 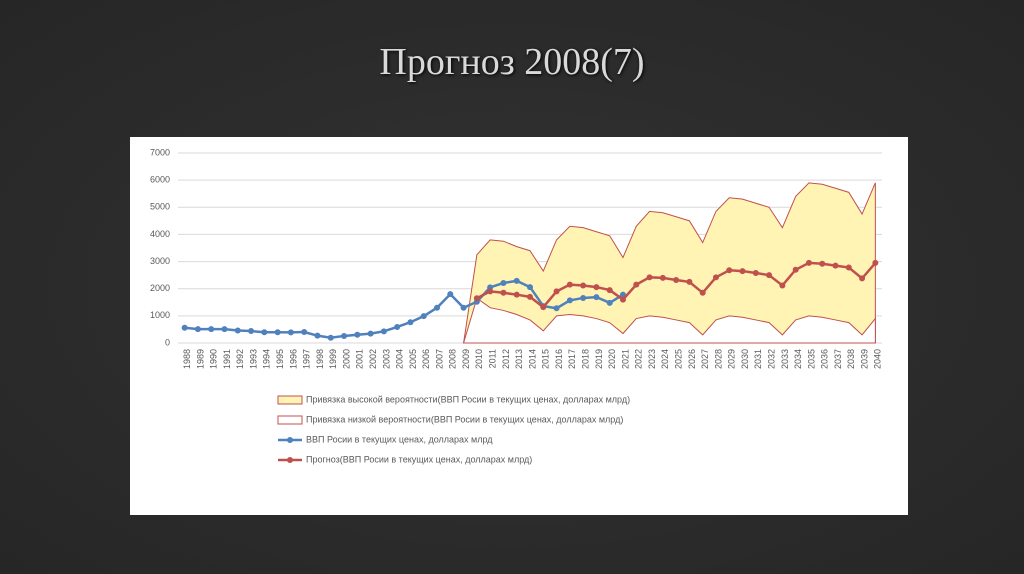 What do you see at coordinates (546, 359) in the screenshot?
I see `x-tick-label: 2015` at bounding box center [546, 359].